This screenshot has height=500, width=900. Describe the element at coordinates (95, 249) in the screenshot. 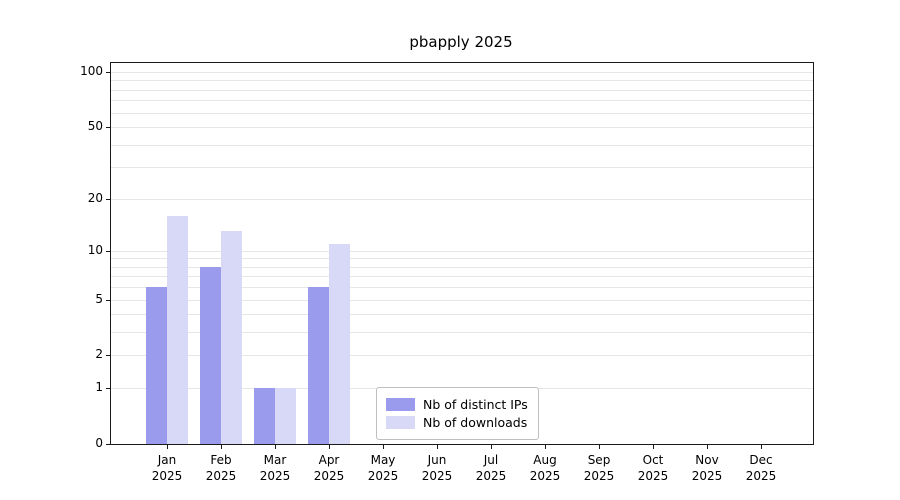

I see `y-tick-label: 10` at that location.